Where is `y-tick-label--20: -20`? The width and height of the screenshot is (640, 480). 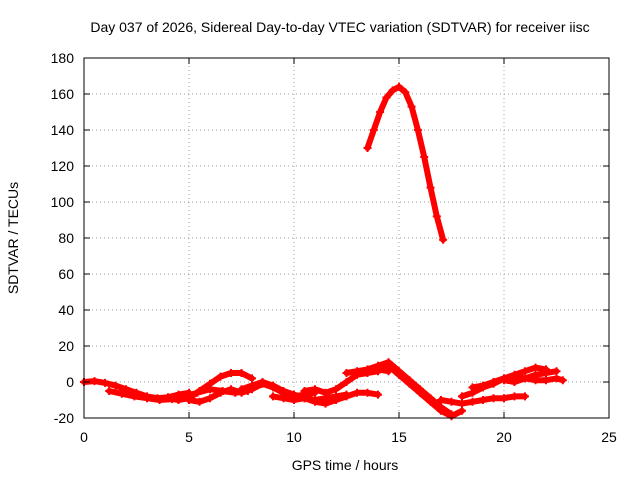
y-tick-label--20: -20 is located at coordinates (64, 418).